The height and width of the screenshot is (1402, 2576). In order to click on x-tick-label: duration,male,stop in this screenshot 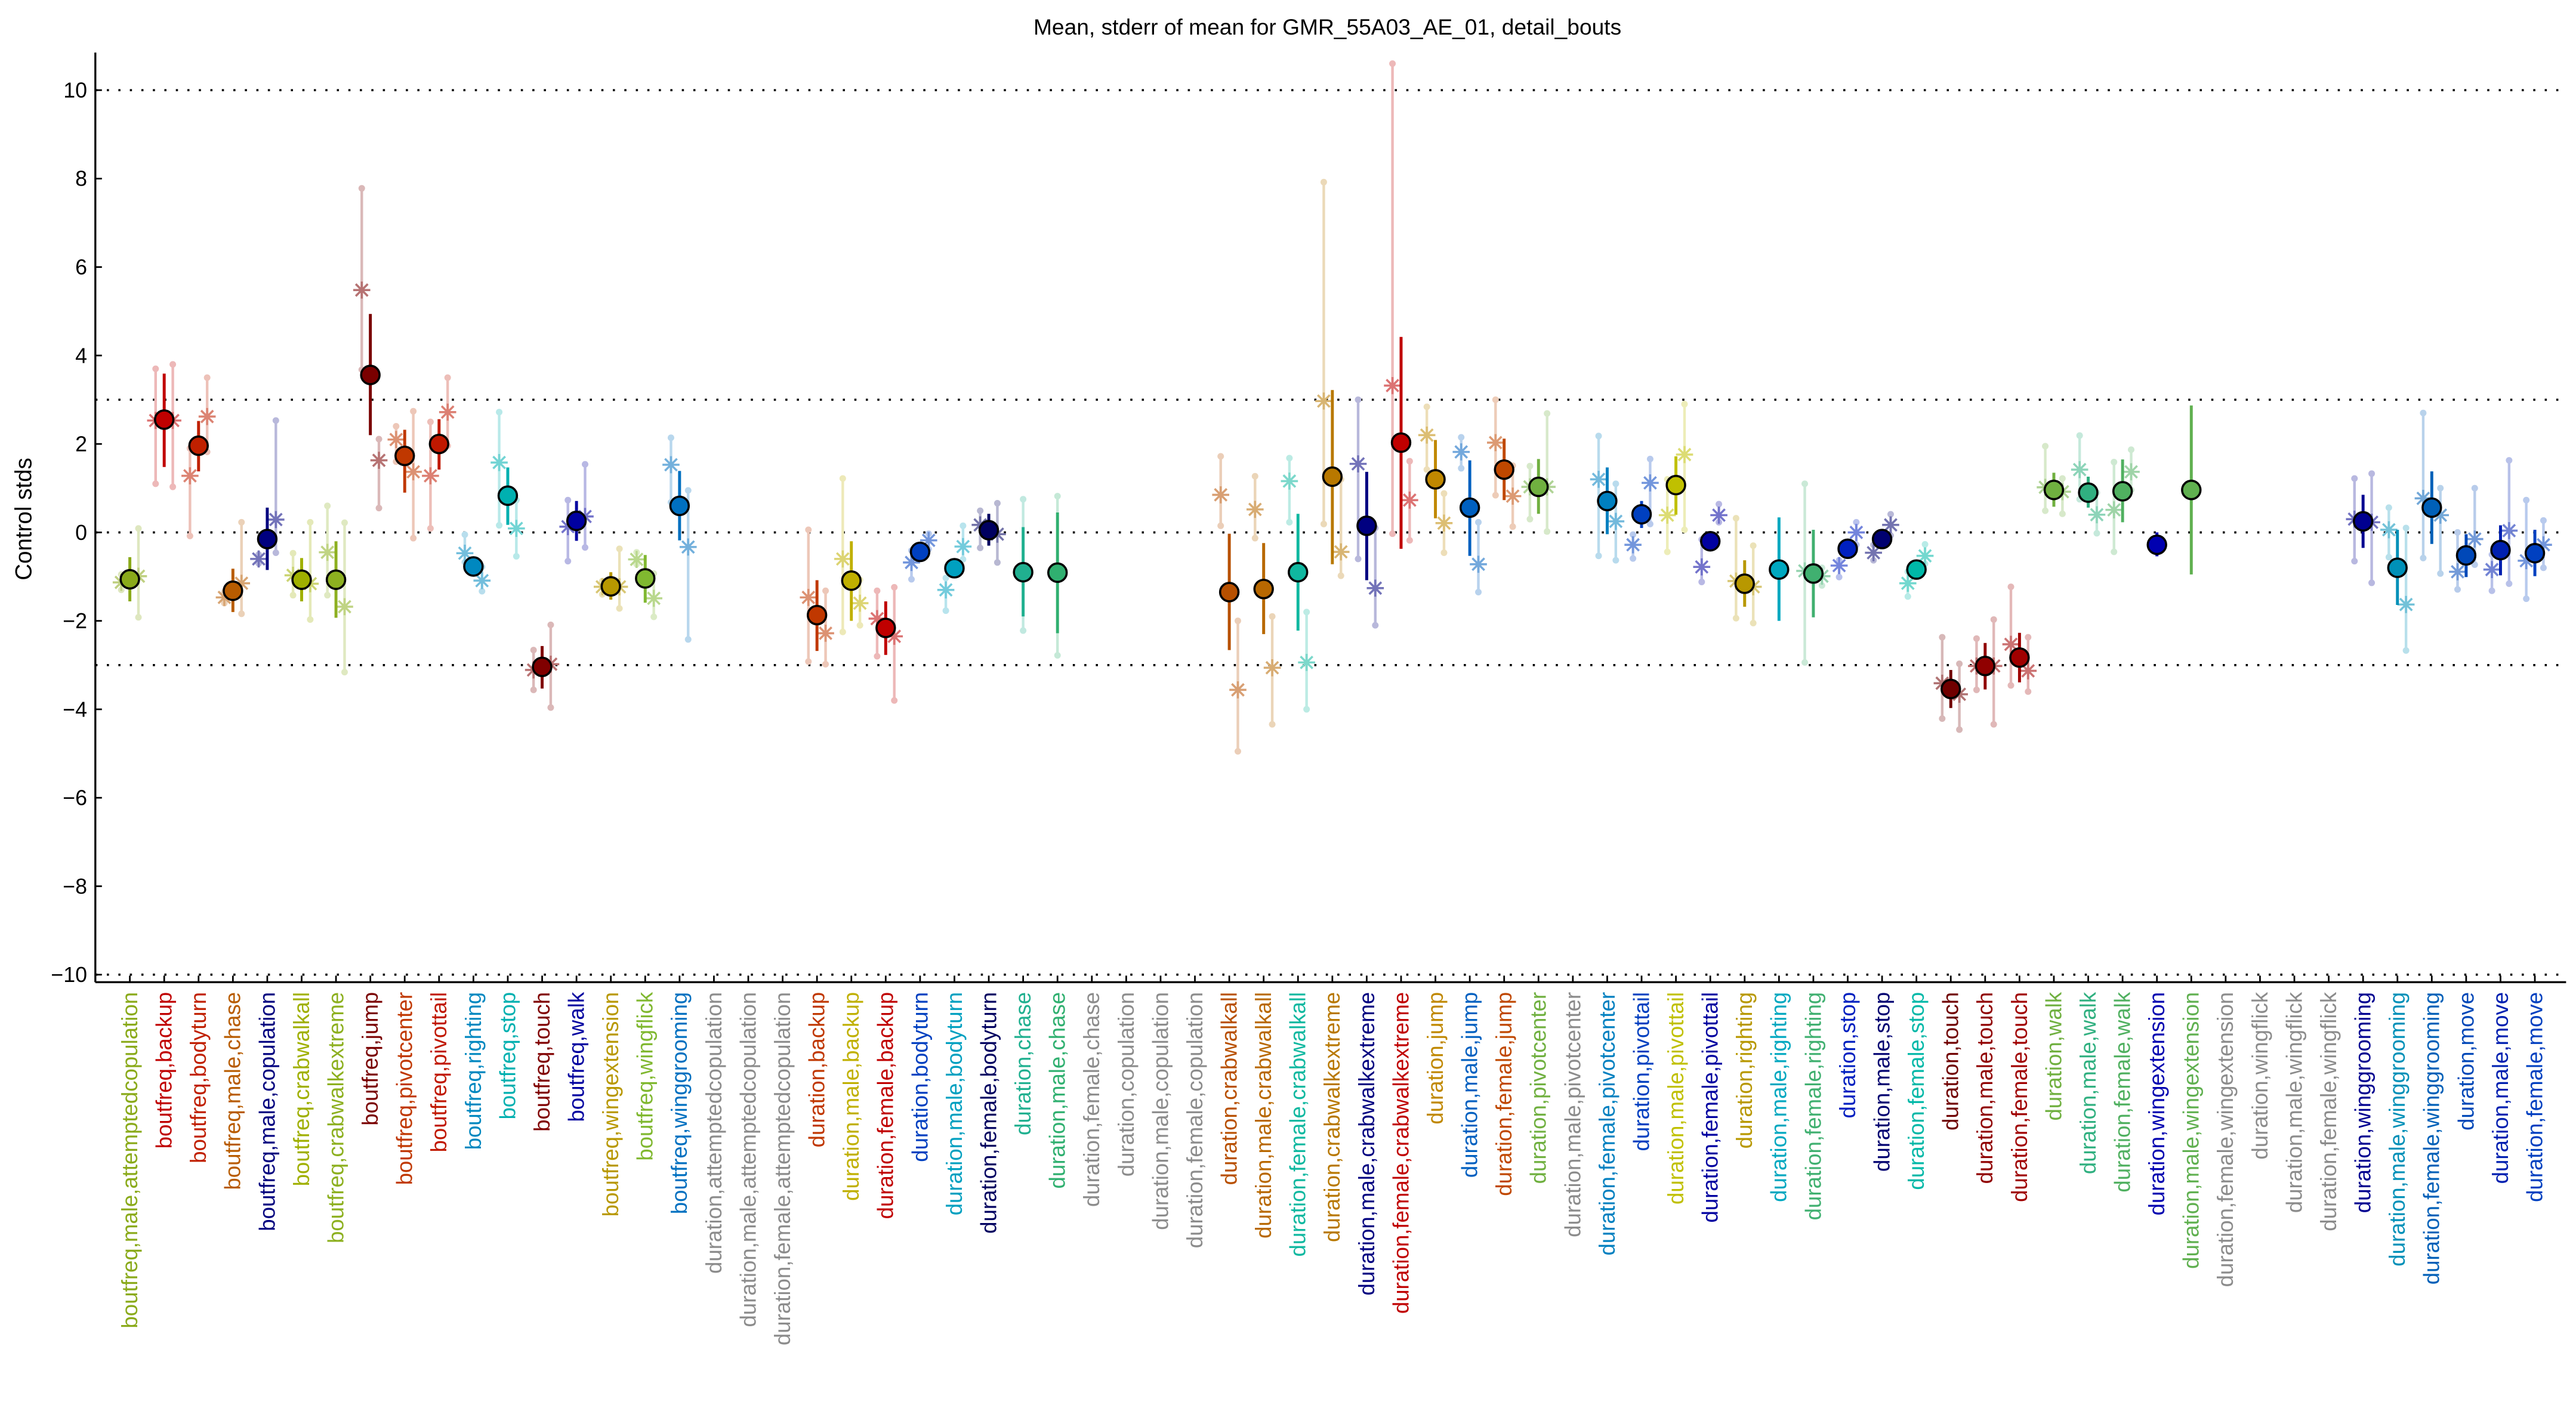, I will do `click(1881, 1082)`.